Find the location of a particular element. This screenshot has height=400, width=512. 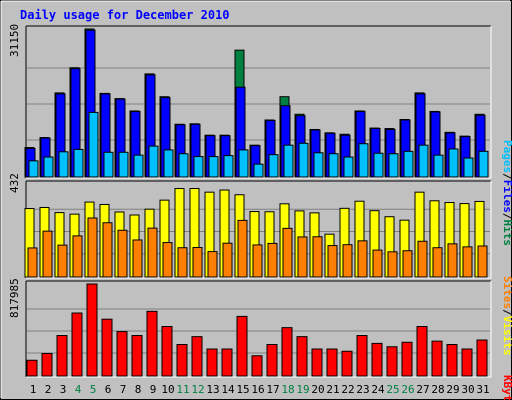

x-tick-label: 1 is located at coordinates (33, 389).